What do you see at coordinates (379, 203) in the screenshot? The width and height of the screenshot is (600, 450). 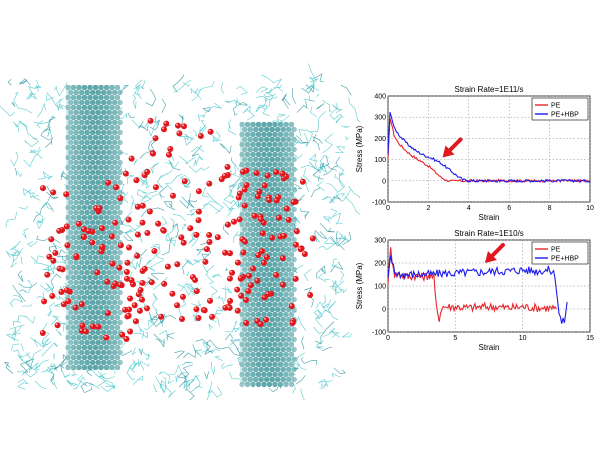 I see `chart0-y-tick-label: -100` at bounding box center [379, 203].